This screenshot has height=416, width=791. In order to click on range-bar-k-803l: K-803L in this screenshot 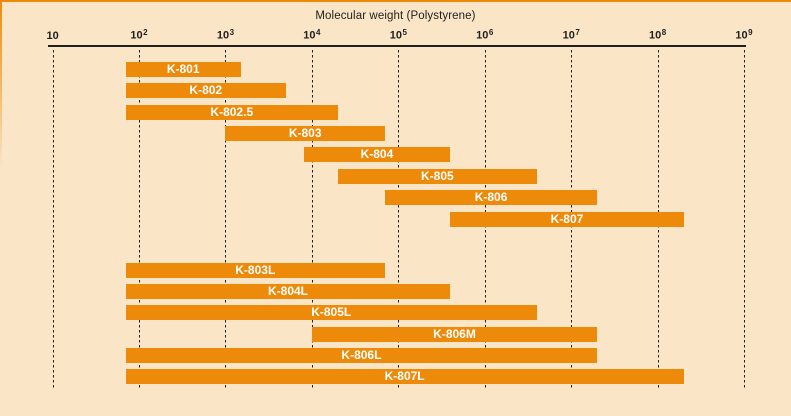, I will do `click(255, 270)`.